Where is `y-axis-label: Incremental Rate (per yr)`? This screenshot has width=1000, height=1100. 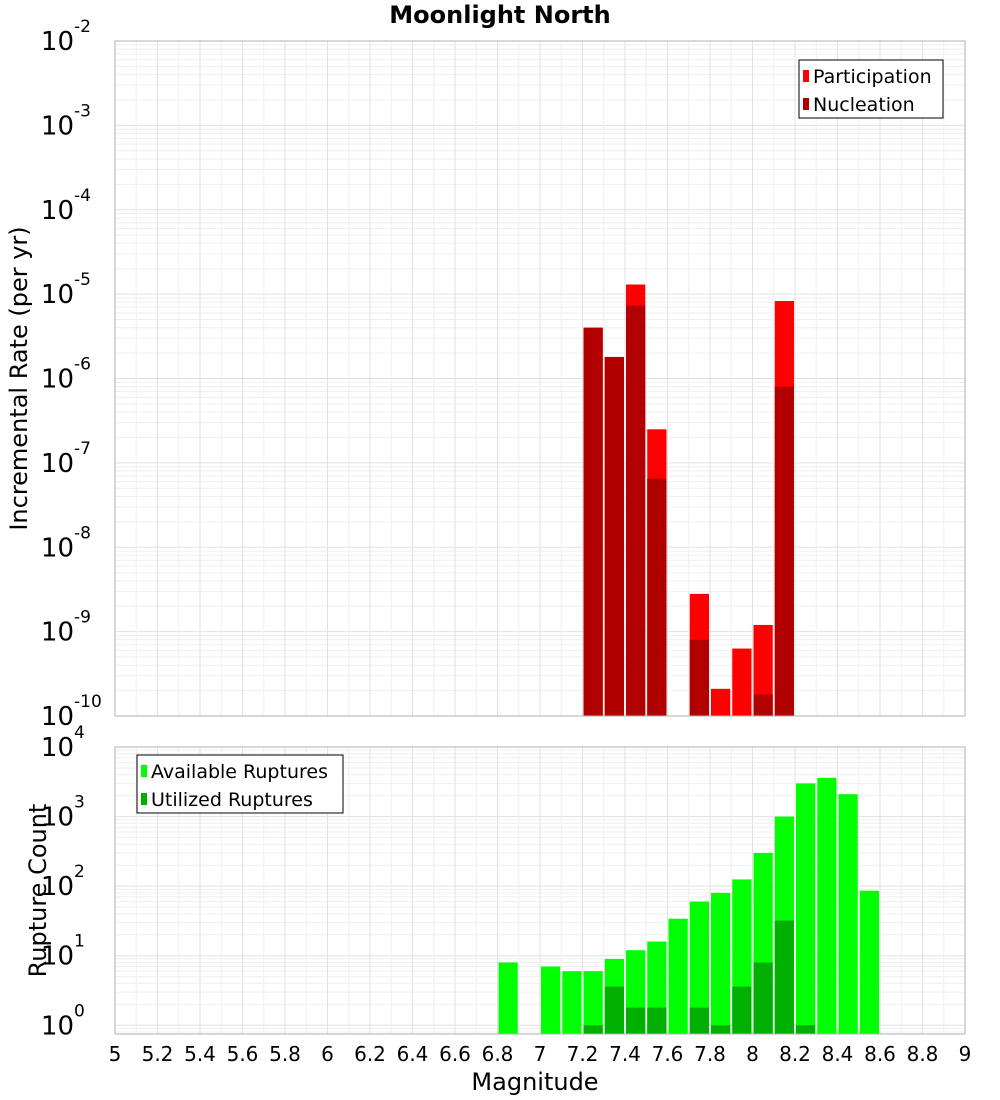 y-axis-label: Incremental Rate (per yr) is located at coordinates (19, 378).